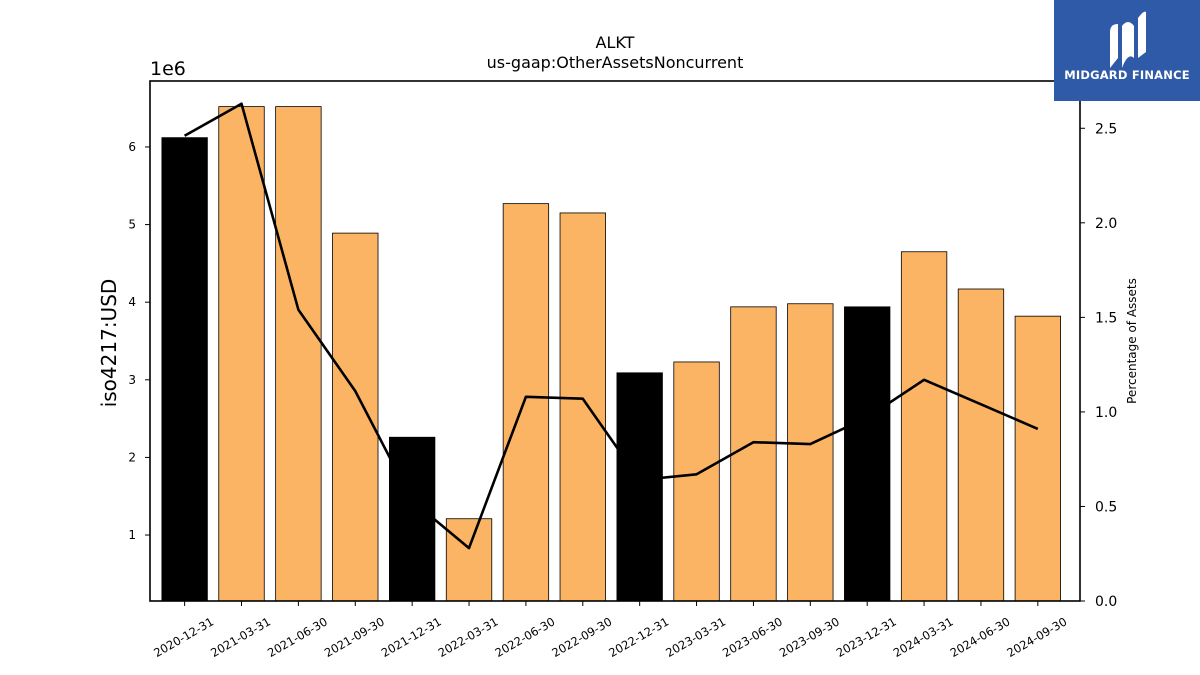 This screenshot has width=1200, height=675. Describe the element at coordinates (615, 62) in the screenshot. I see `chart-subtitle: us-gaap:OtherAssetsNoncurrent` at that location.